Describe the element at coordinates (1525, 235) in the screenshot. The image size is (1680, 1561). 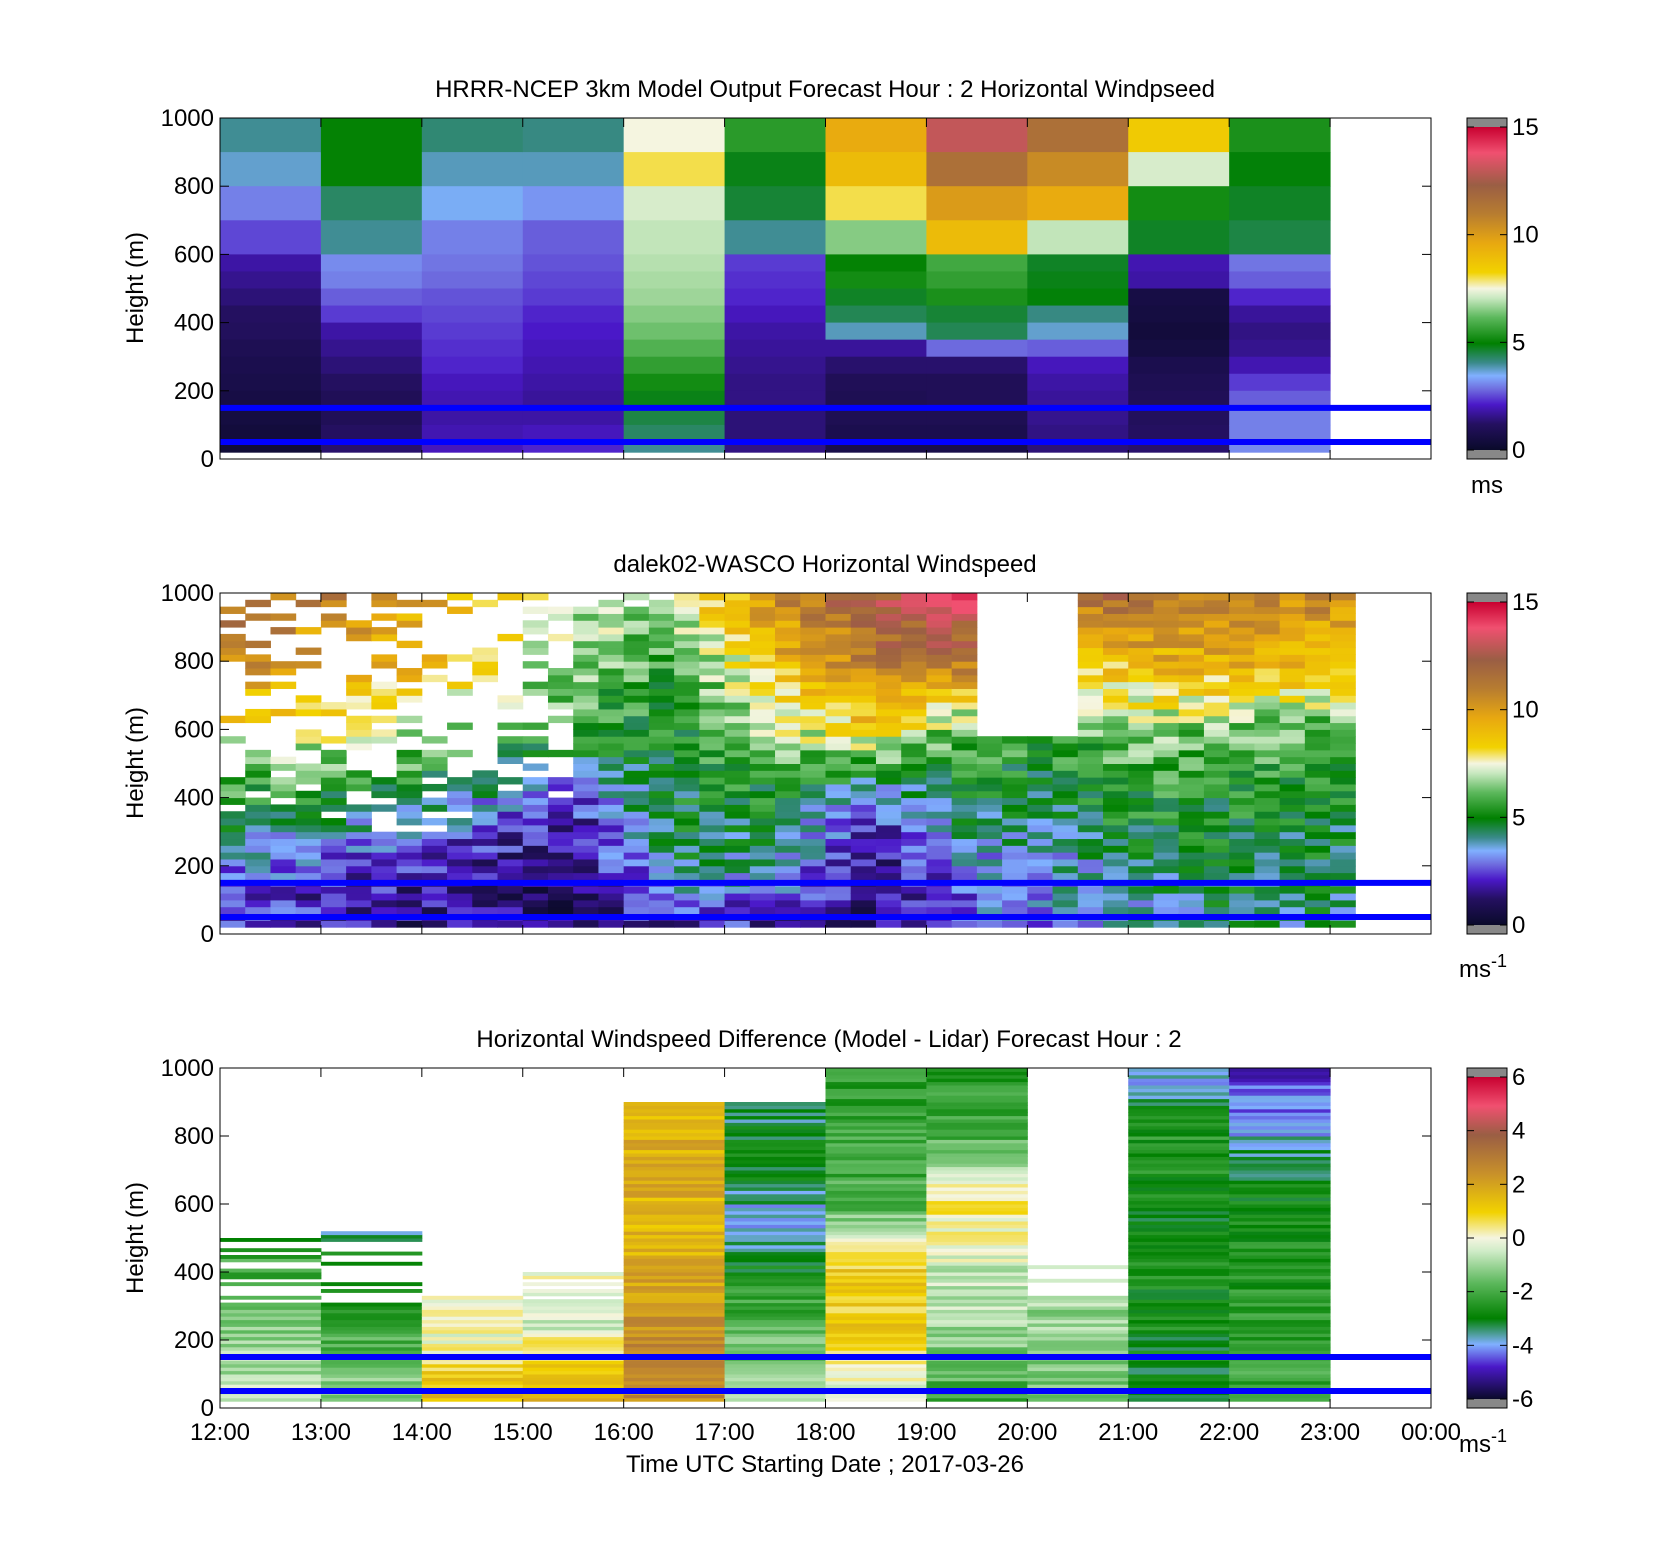
I see `colorbar-tick-label: 10` at that location.